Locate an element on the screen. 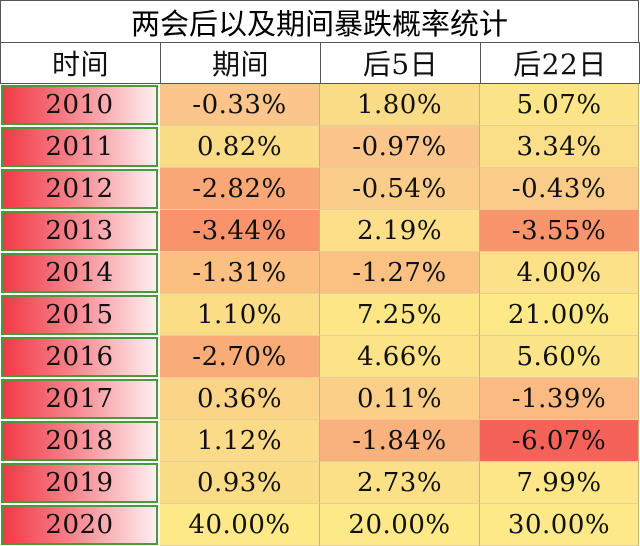 Image resolution: width=640 pixels, height=546 pixels. header-during: 期间 is located at coordinates (240, 63).